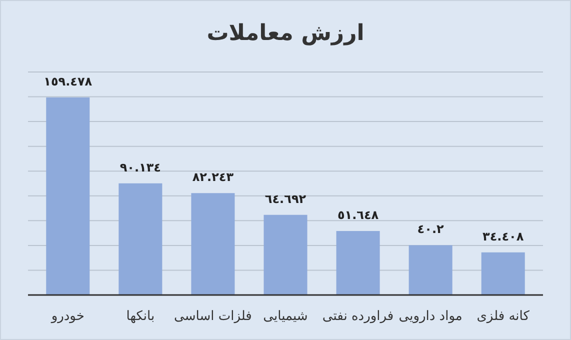  What do you see at coordinates (358, 215) in the screenshot?
I see `data-label: ٥١.٦٤٨` at bounding box center [358, 215].